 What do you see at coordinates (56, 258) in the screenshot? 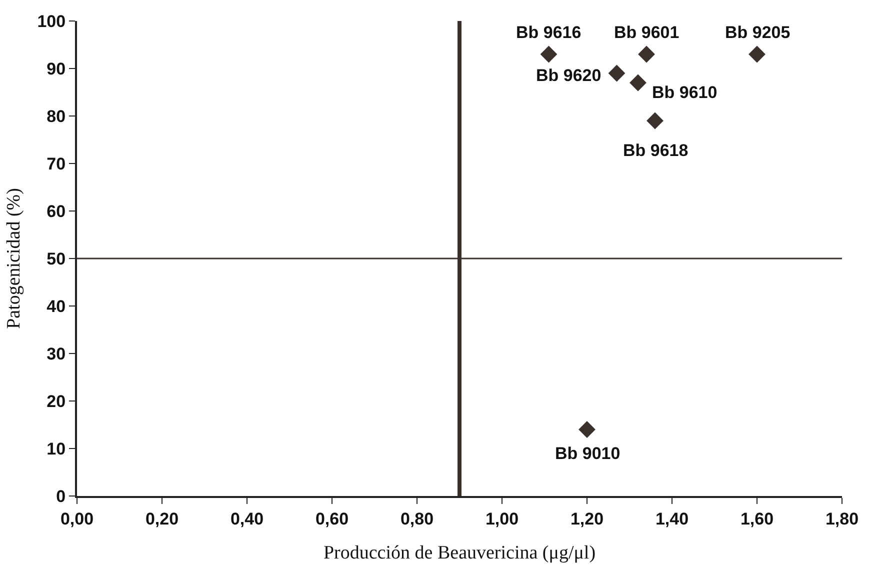
I see `y-tick-label: 50` at bounding box center [56, 258].